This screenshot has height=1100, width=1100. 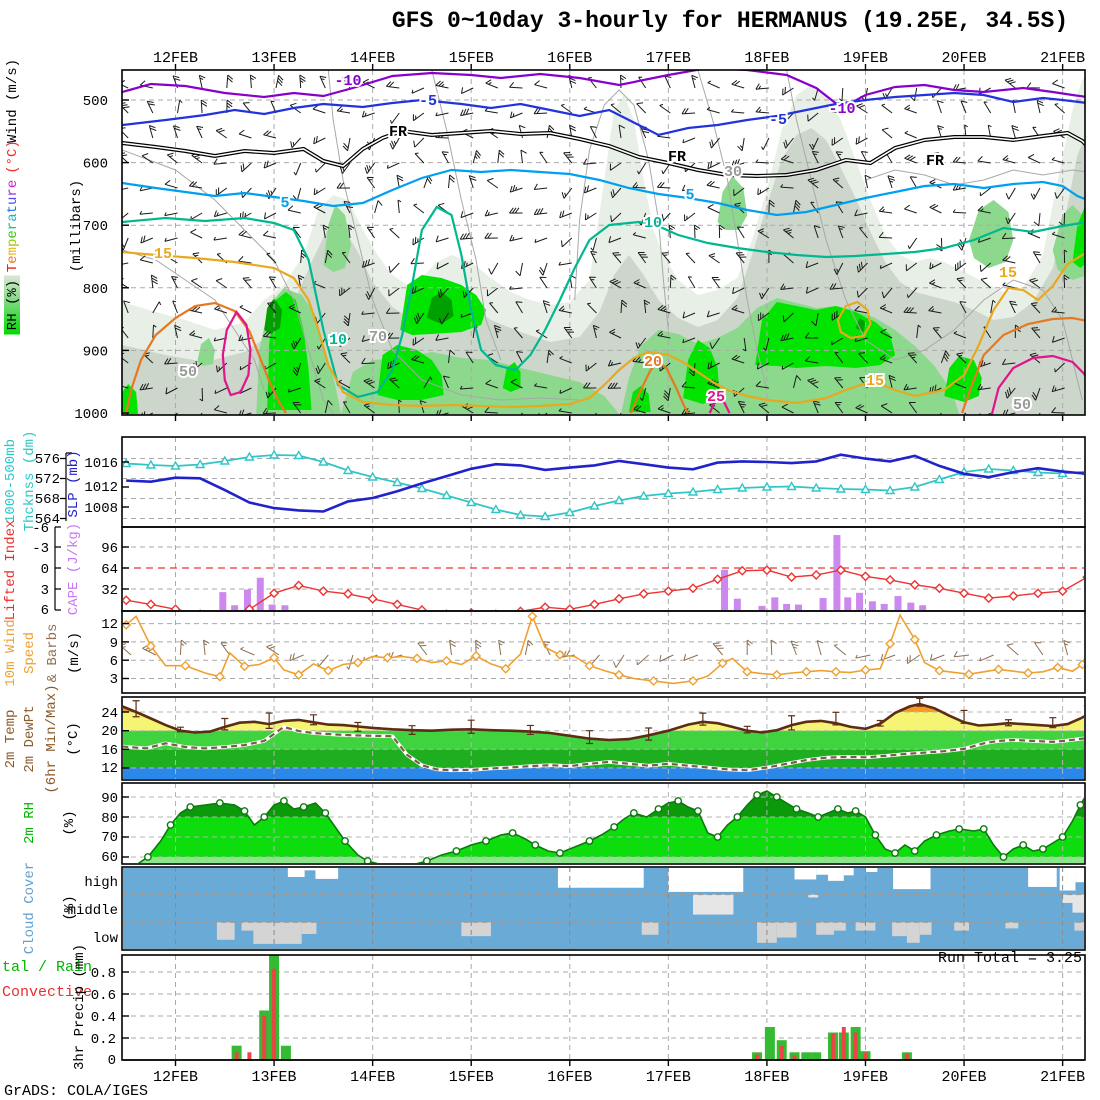 What do you see at coordinates (963, 379) in the screenshot?
I see `rh-shade-blob` at bounding box center [963, 379].